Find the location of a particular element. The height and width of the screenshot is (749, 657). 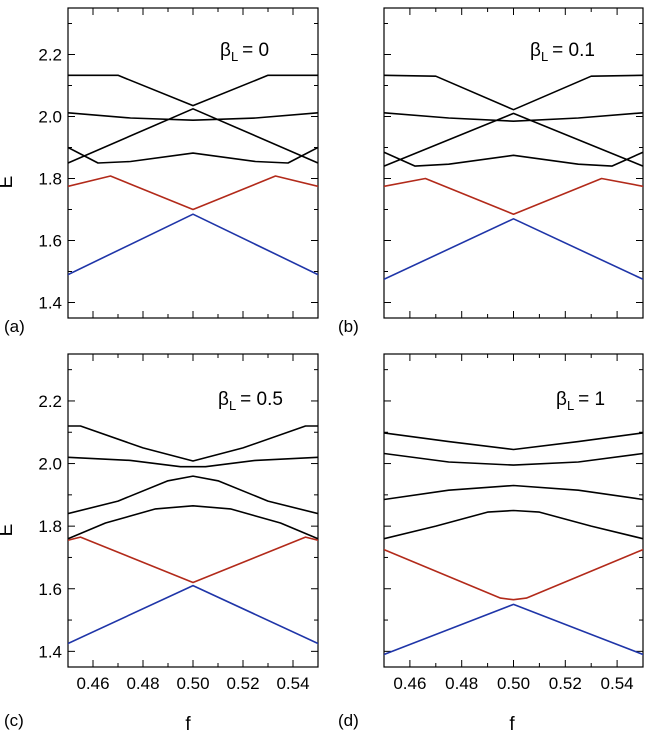

panel-title: βL = 1 is located at coordinates (580, 401).